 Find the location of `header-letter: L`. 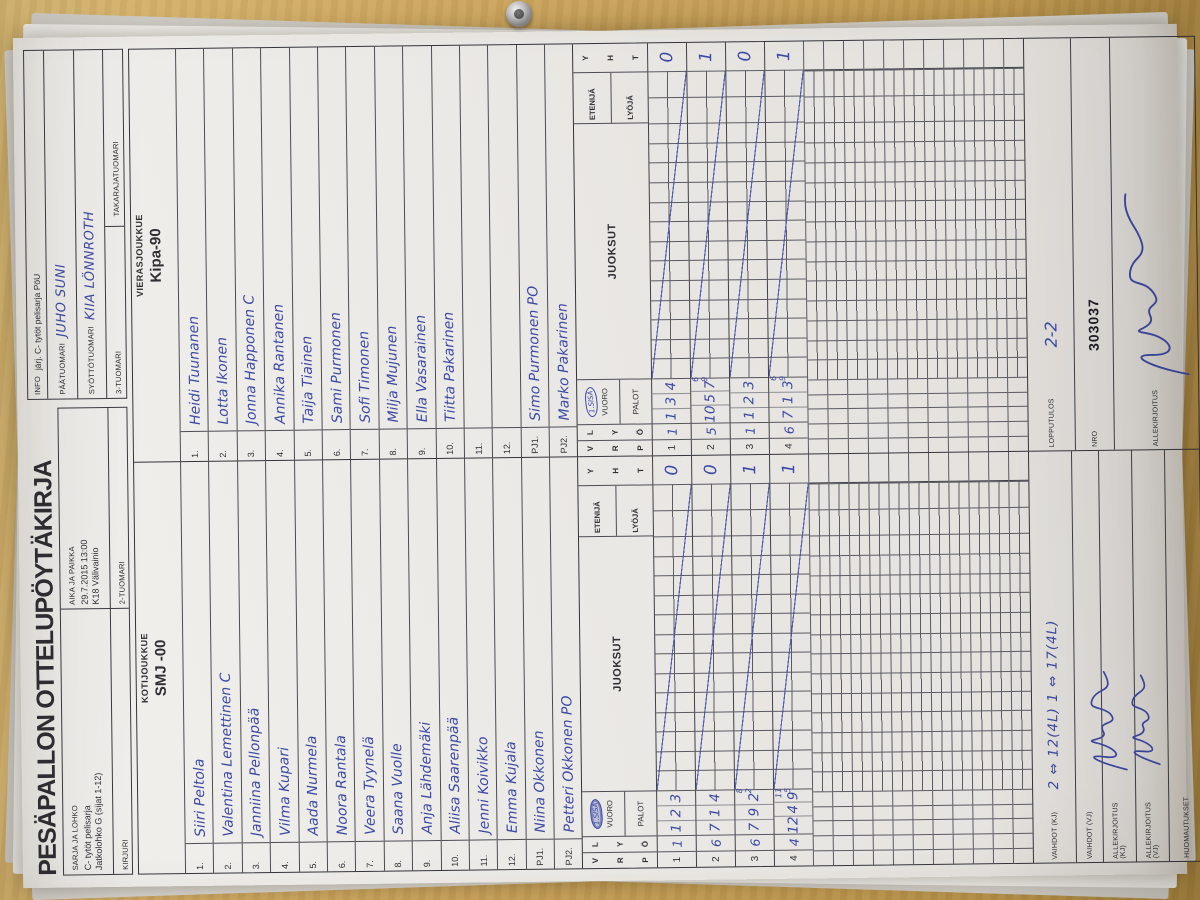

header-letter: L is located at coordinates (590, 433).